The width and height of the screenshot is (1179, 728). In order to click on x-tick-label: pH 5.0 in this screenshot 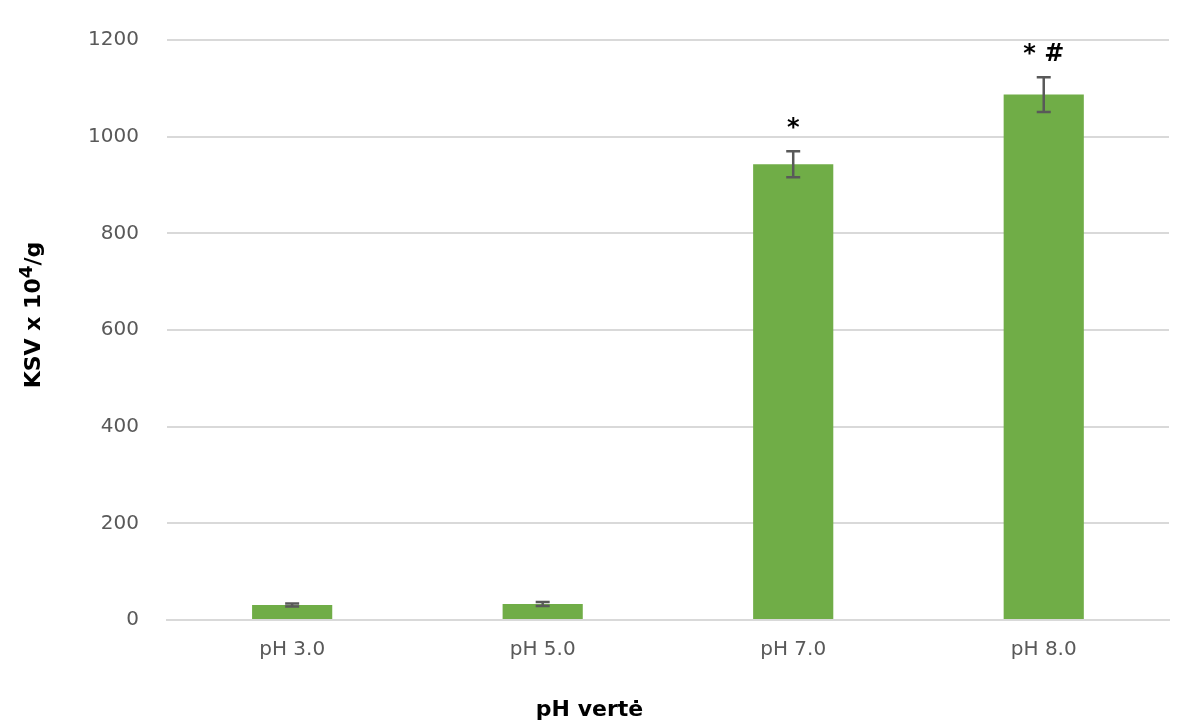, I will do `click(542, 648)`.